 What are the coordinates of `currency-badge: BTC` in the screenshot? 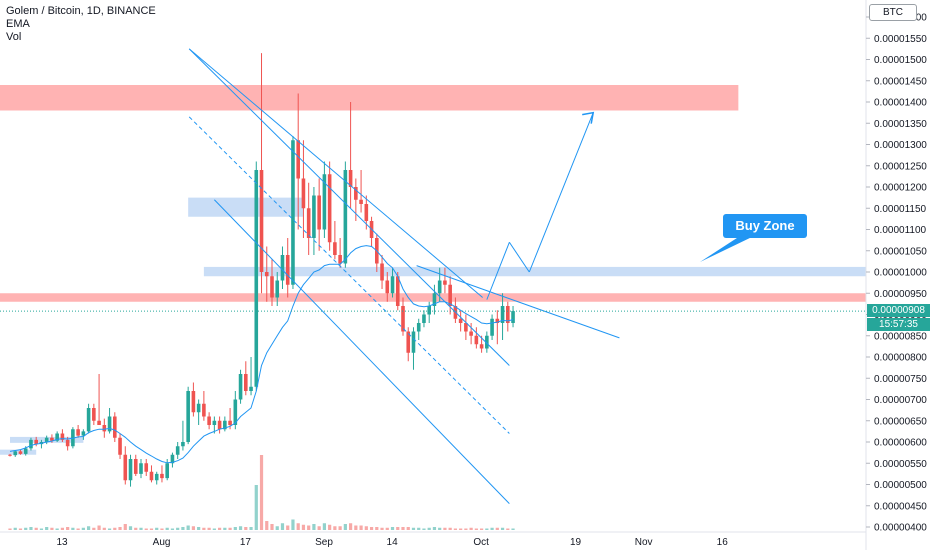 It's located at (893, 12).